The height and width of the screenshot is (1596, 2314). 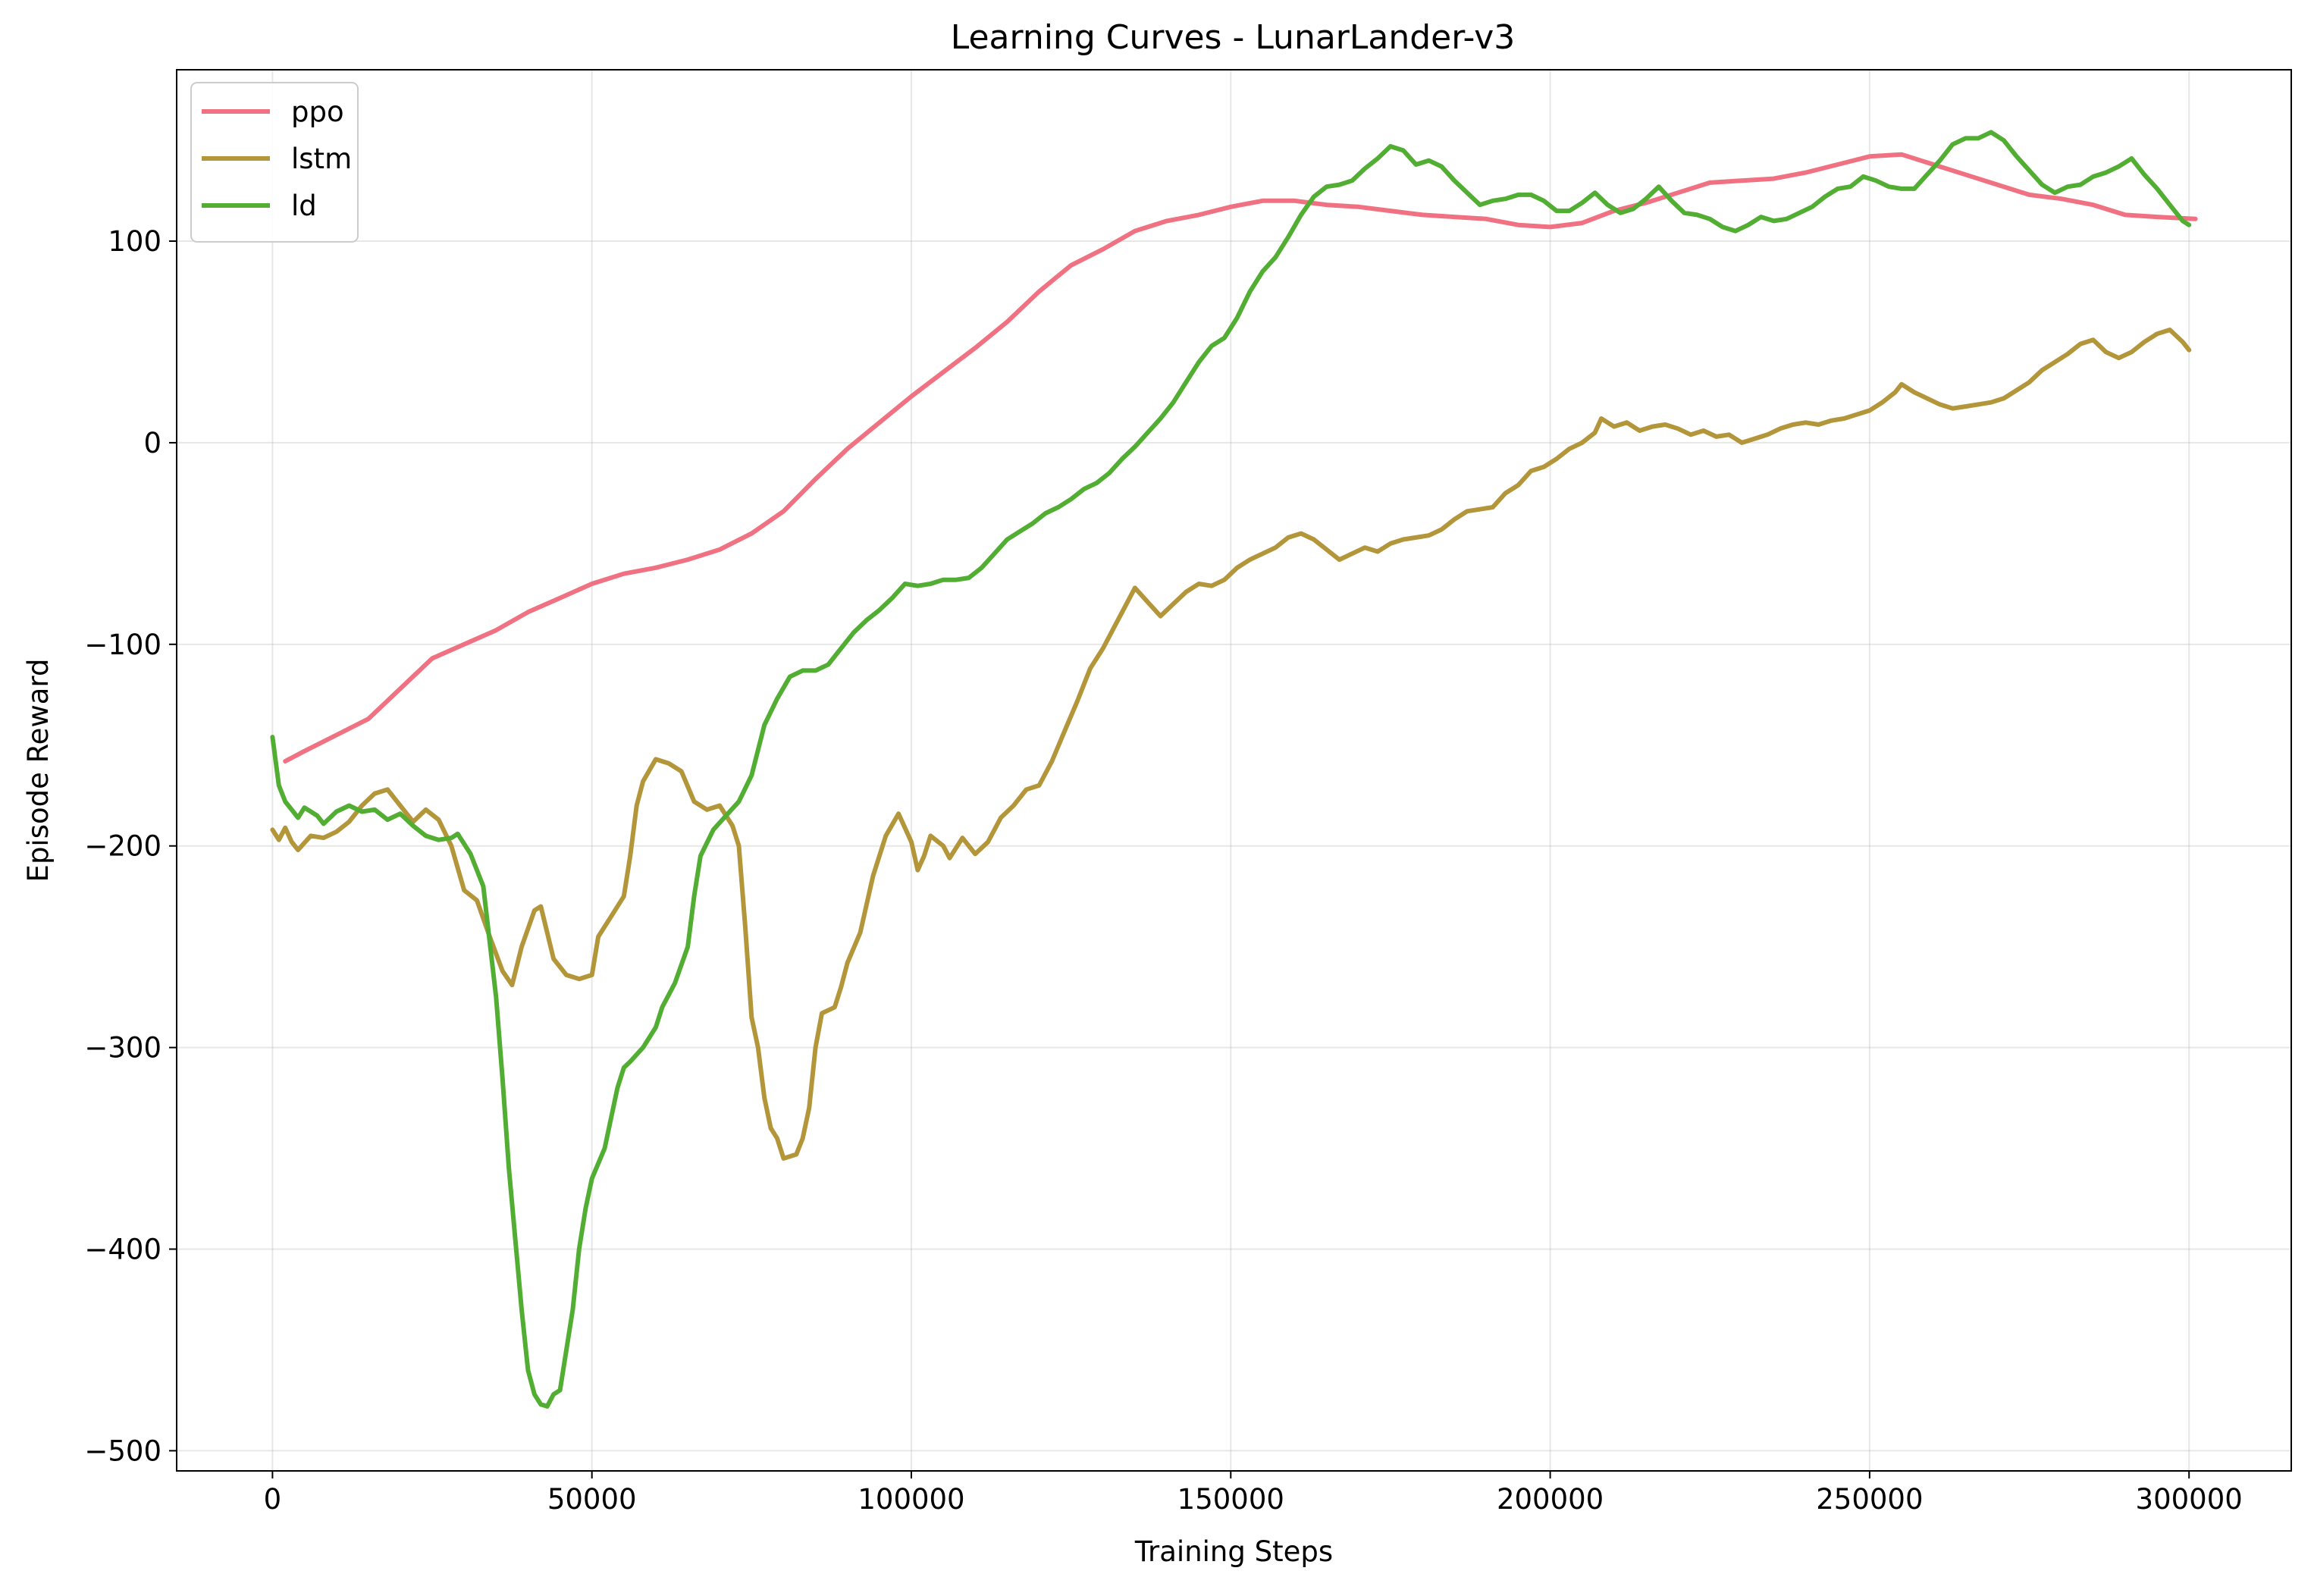 I want to click on legend-label-ppo: ppo, so click(x=318, y=112).